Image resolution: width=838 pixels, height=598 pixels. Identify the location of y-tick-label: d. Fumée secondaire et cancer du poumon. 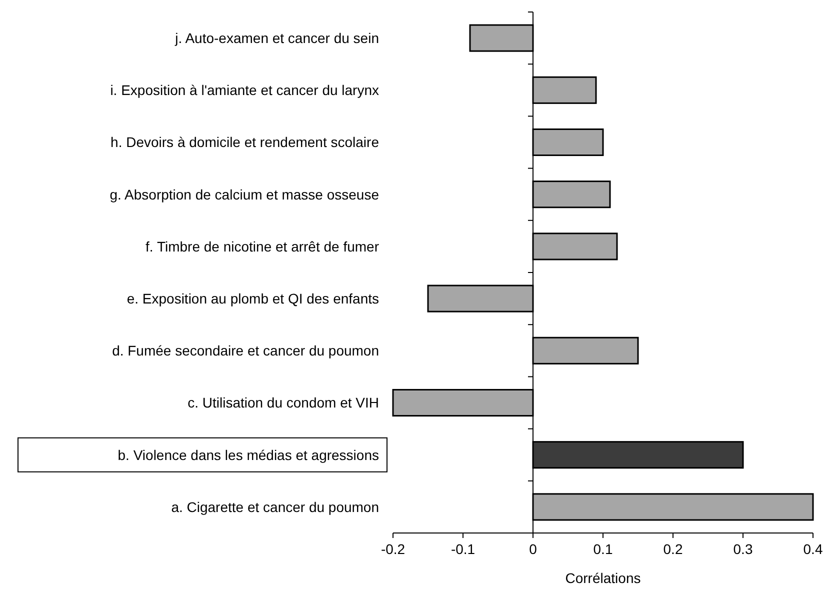
(245, 350).